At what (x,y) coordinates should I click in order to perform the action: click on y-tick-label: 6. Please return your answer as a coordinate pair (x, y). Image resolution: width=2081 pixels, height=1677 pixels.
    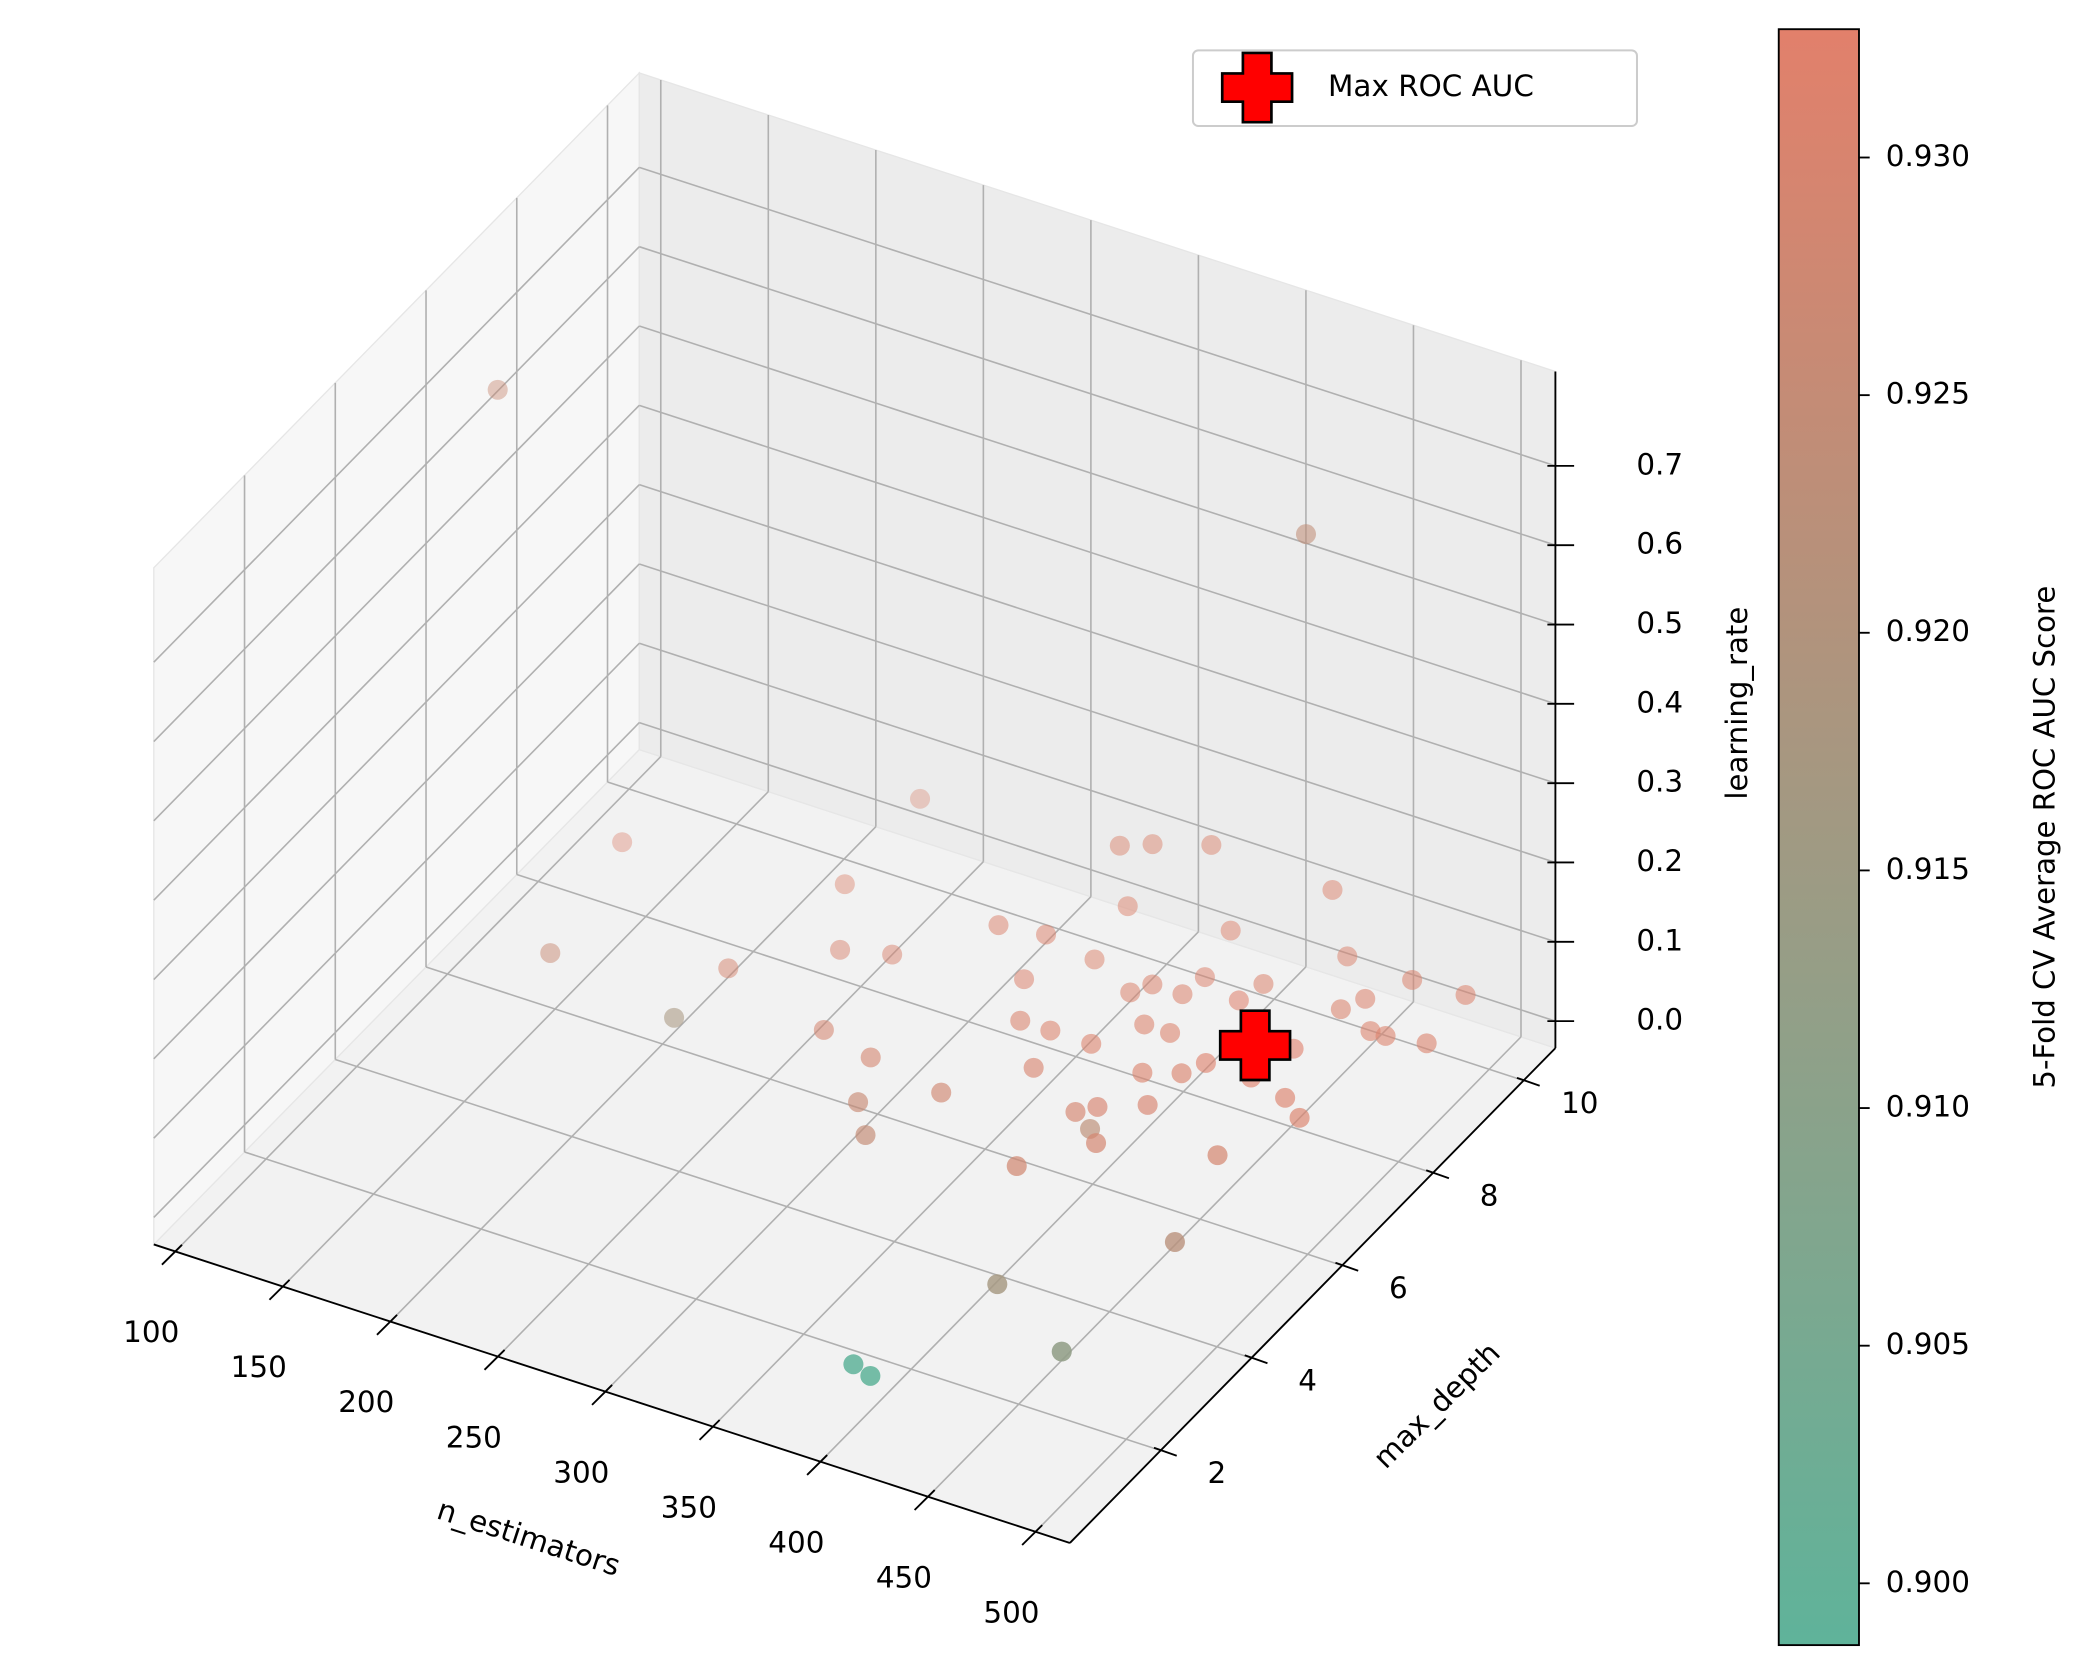
    Looking at the image, I should click on (1398, 1288).